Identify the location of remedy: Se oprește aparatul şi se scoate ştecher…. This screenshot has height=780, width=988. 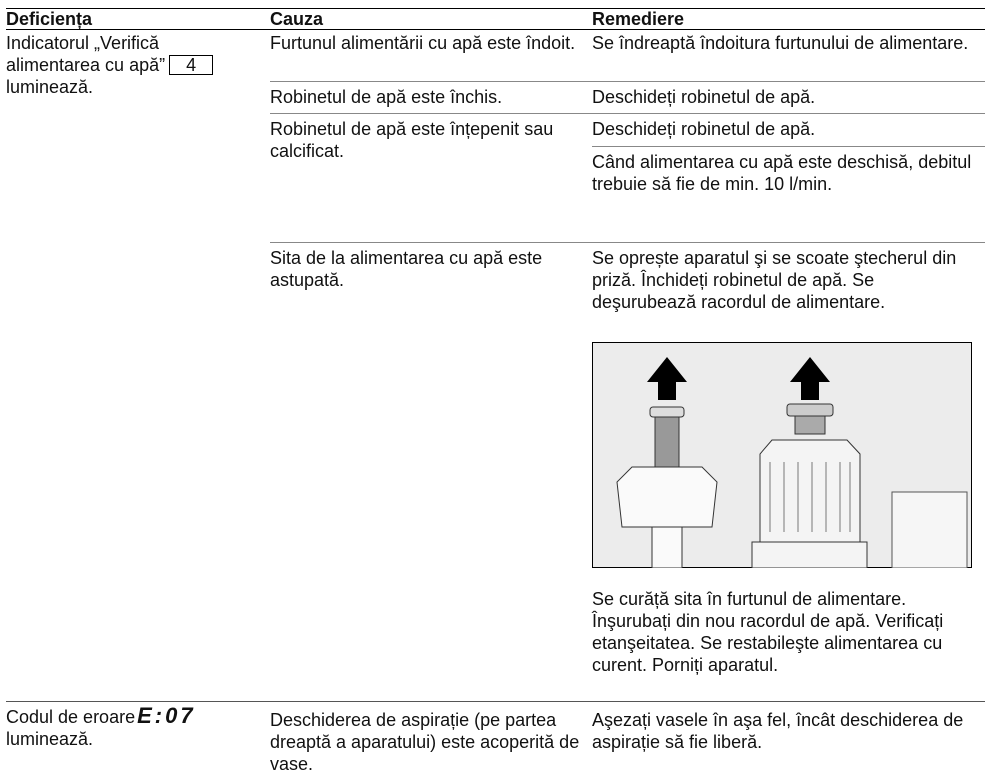
(774, 280).